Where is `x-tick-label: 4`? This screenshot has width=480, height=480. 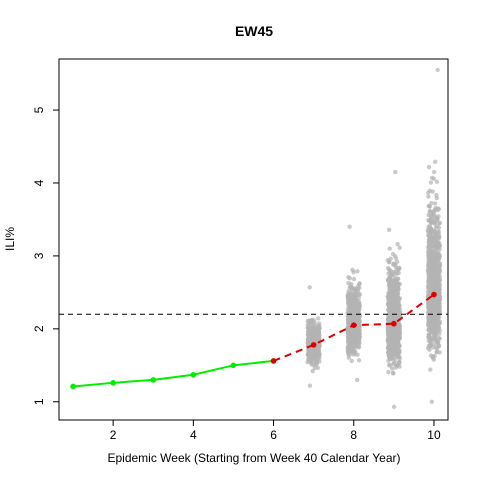 x-tick-label: 4 is located at coordinates (193, 435).